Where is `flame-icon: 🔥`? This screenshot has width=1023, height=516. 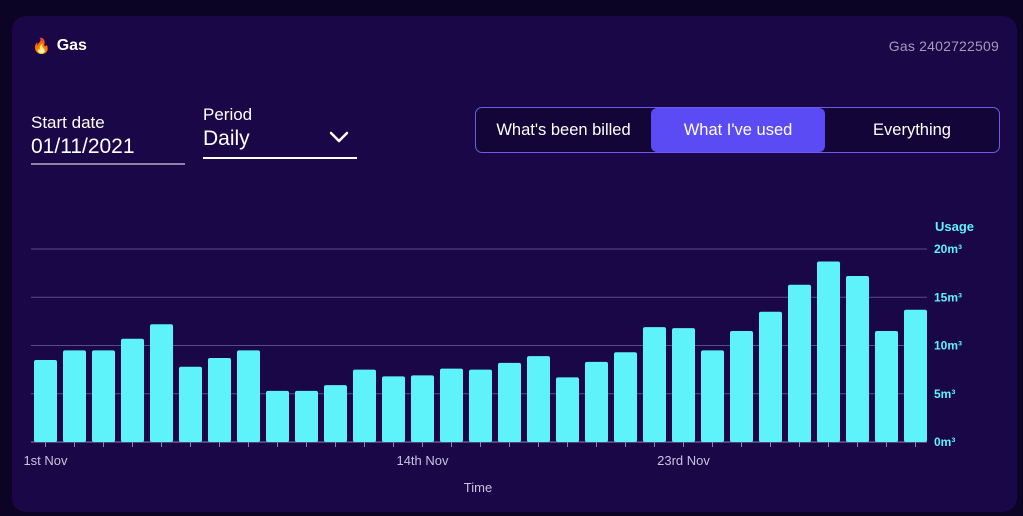 flame-icon: 🔥 is located at coordinates (41, 46).